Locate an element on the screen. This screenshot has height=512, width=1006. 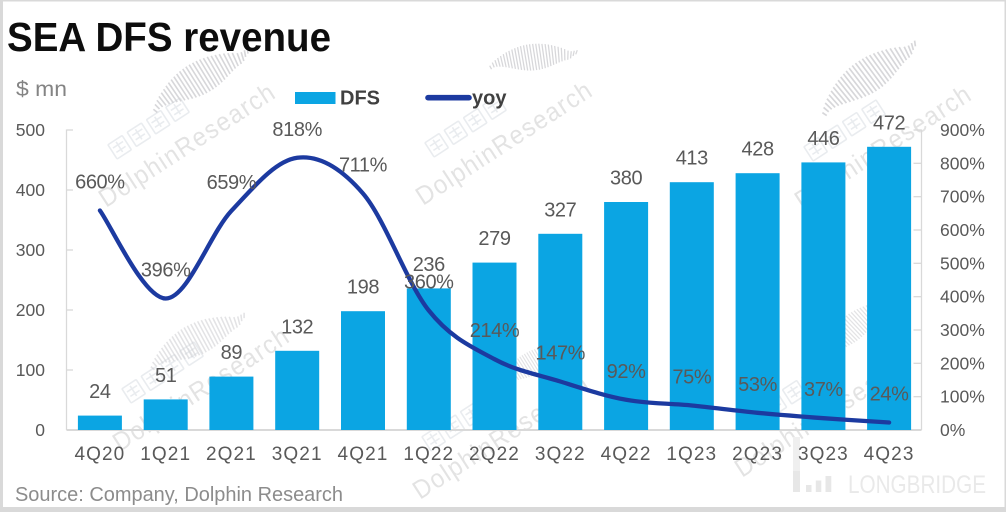
svg-text: 214% is located at coordinates (495, 331).